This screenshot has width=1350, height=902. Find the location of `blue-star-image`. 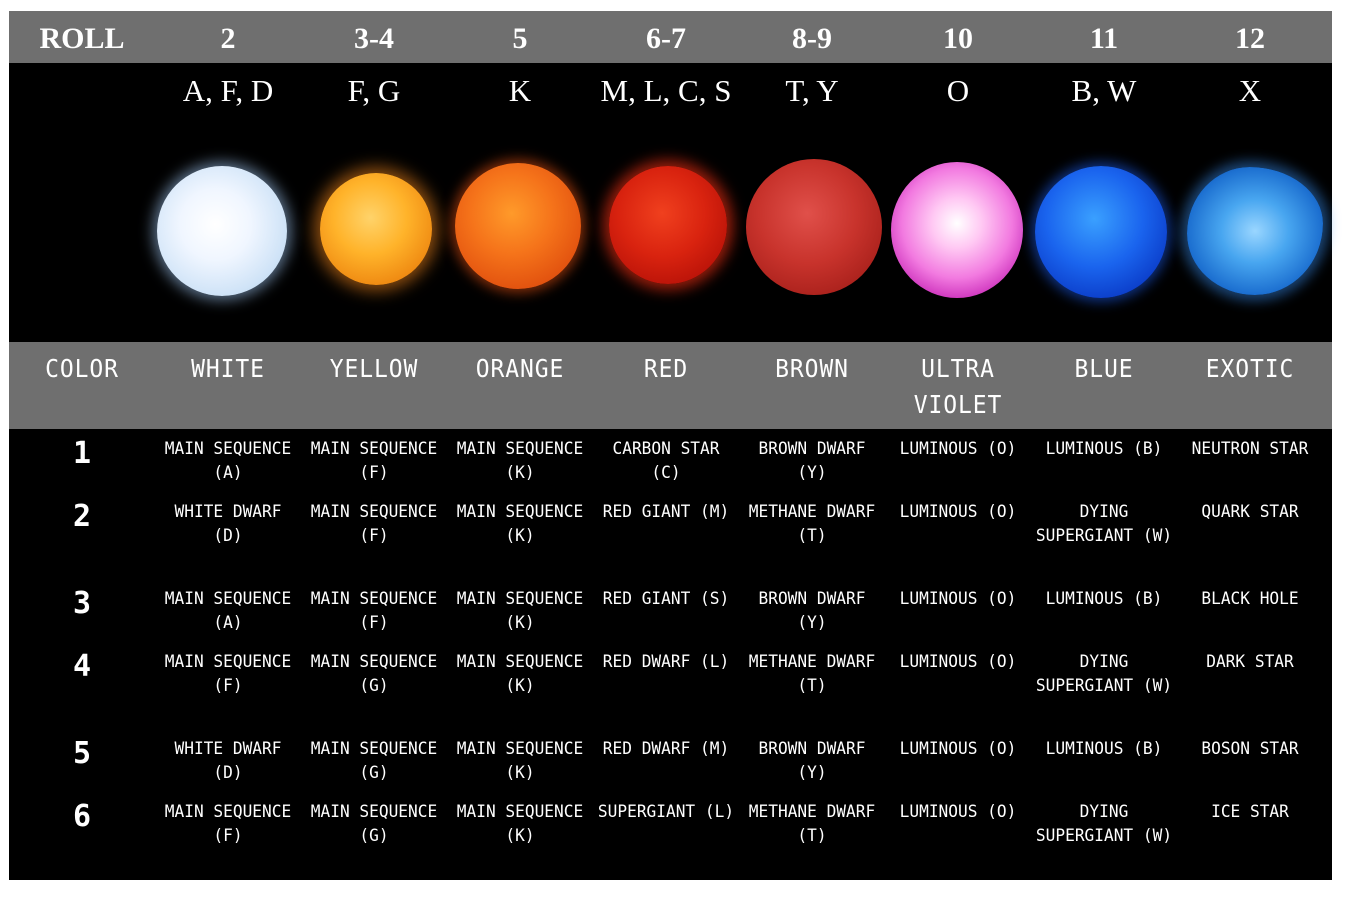

blue-star-image is located at coordinates (1101, 232).